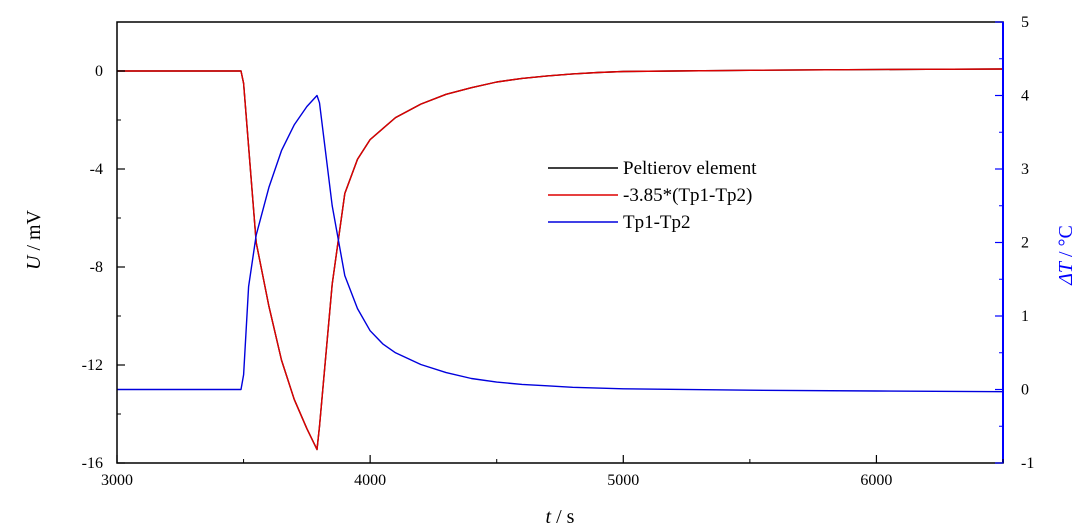 The image size is (1089, 530). I want to click on left-y-tick-label: -4, so click(96, 169).